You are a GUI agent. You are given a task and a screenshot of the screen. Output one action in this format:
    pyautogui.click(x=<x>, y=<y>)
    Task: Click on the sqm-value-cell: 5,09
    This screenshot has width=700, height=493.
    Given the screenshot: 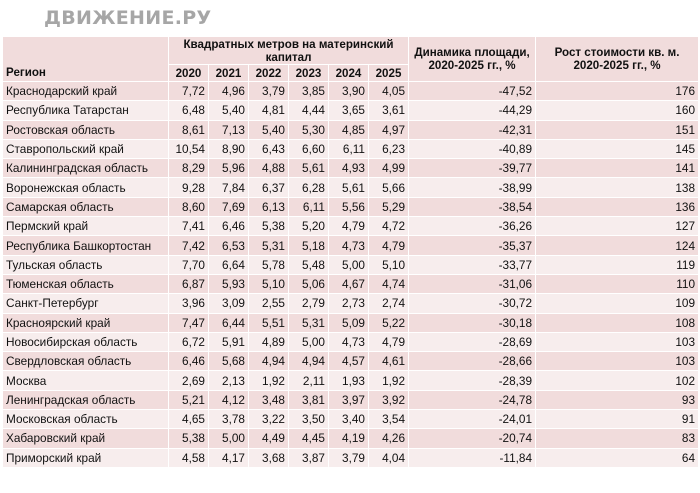 What is the action you would take?
    pyautogui.click(x=348, y=322)
    